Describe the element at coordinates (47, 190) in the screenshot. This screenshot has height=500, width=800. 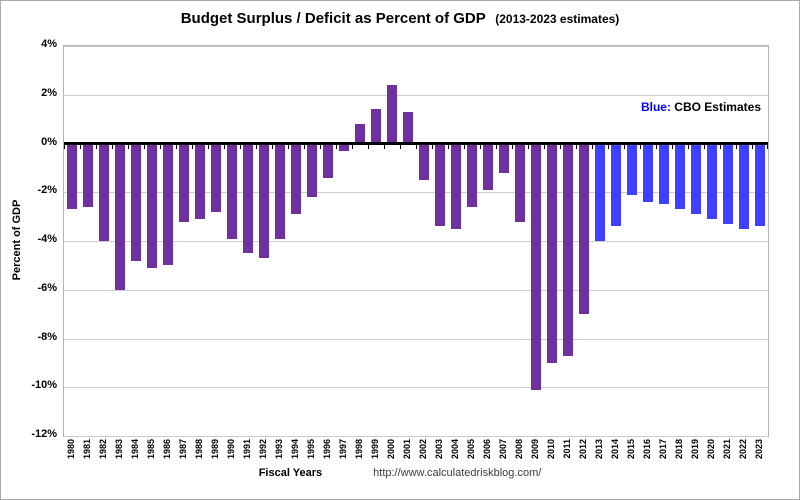
I see `y-tick-label--2: -2%` at that location.